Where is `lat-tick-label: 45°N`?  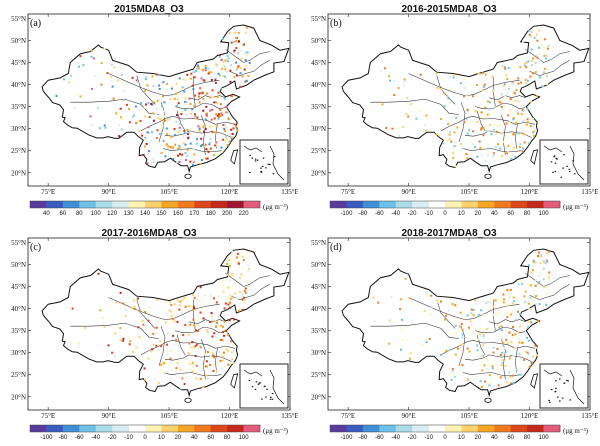 lat-tick-label: 45°N is located at coordinates (18, 287).